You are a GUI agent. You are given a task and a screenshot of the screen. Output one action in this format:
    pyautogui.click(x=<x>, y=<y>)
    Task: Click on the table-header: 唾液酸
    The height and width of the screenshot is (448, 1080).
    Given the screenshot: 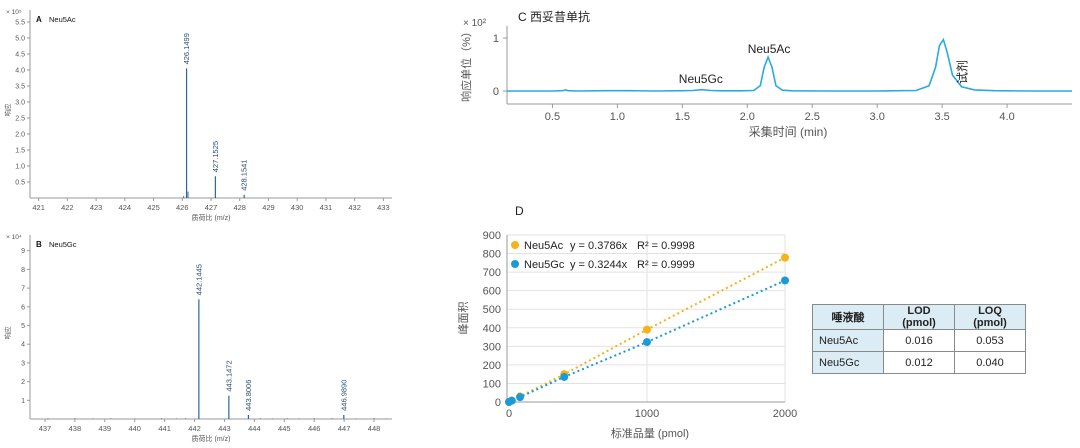 What is the action you would take?
    pyautogui.click(x=848, y=317)
    